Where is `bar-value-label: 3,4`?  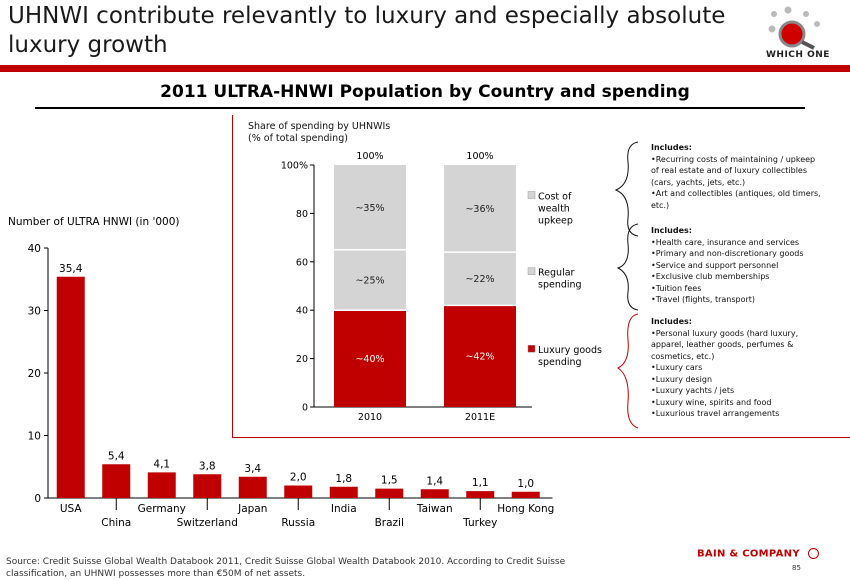
bar-value-label: 3,4 is located at coordinates (252, 469).